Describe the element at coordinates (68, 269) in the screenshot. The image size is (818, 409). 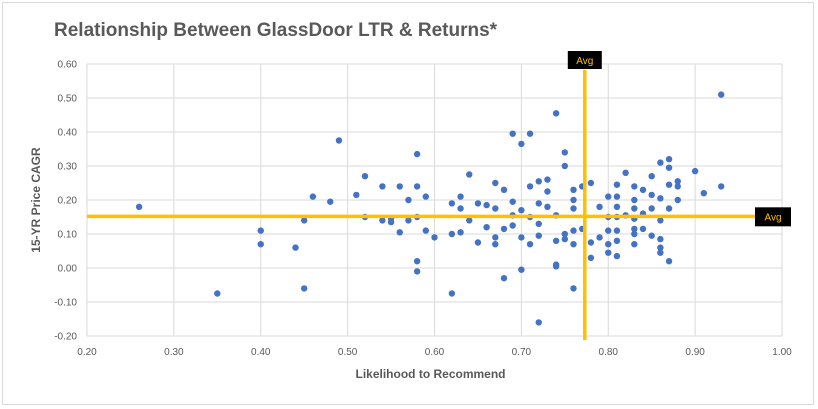
I see `y-tick-label: 0.00` at that location.